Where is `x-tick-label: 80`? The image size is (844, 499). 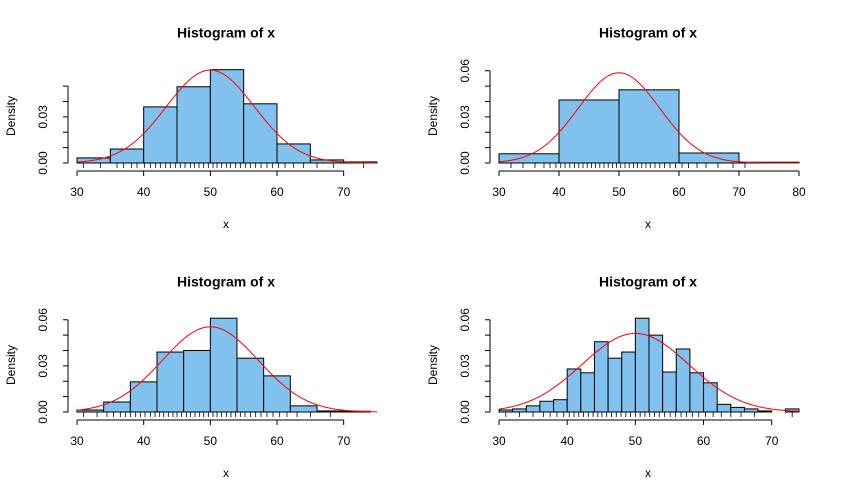 x-tick-label: 80 is located at coordinates (799, 192).